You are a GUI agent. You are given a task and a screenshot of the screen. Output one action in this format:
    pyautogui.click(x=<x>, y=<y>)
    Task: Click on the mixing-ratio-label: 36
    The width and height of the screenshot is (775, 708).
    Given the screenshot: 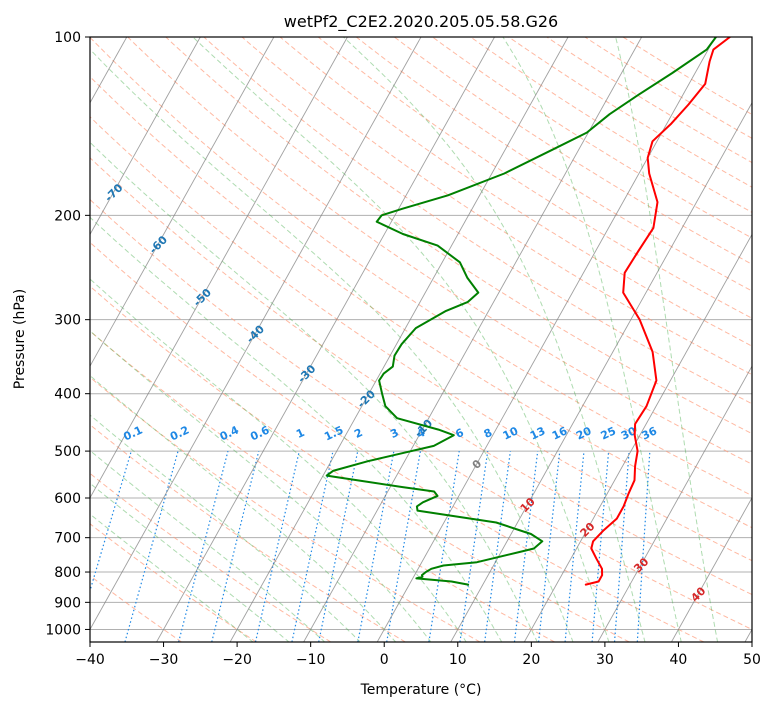 What is the action you would take?
    pyautogui.click(x=650, y=433)
    